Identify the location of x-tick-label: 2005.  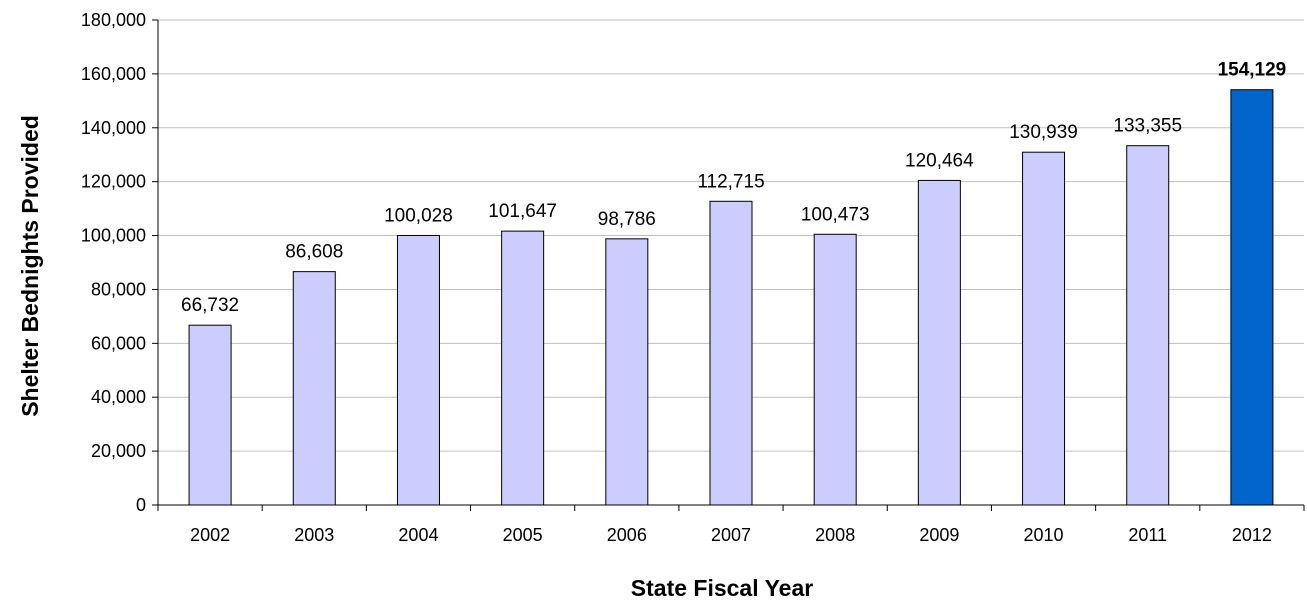
(523, 535).